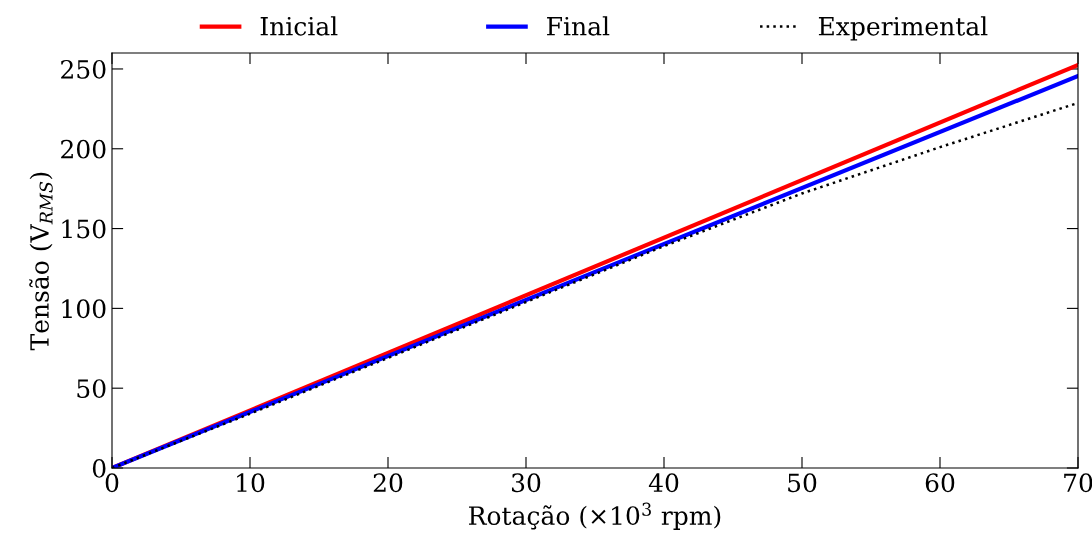 This screenshot has height=548, width=1092. What do you see at coordinates (251, 483) in the screenshot?
I see `x-tick-label: 10` at bounding box center [251, 483].